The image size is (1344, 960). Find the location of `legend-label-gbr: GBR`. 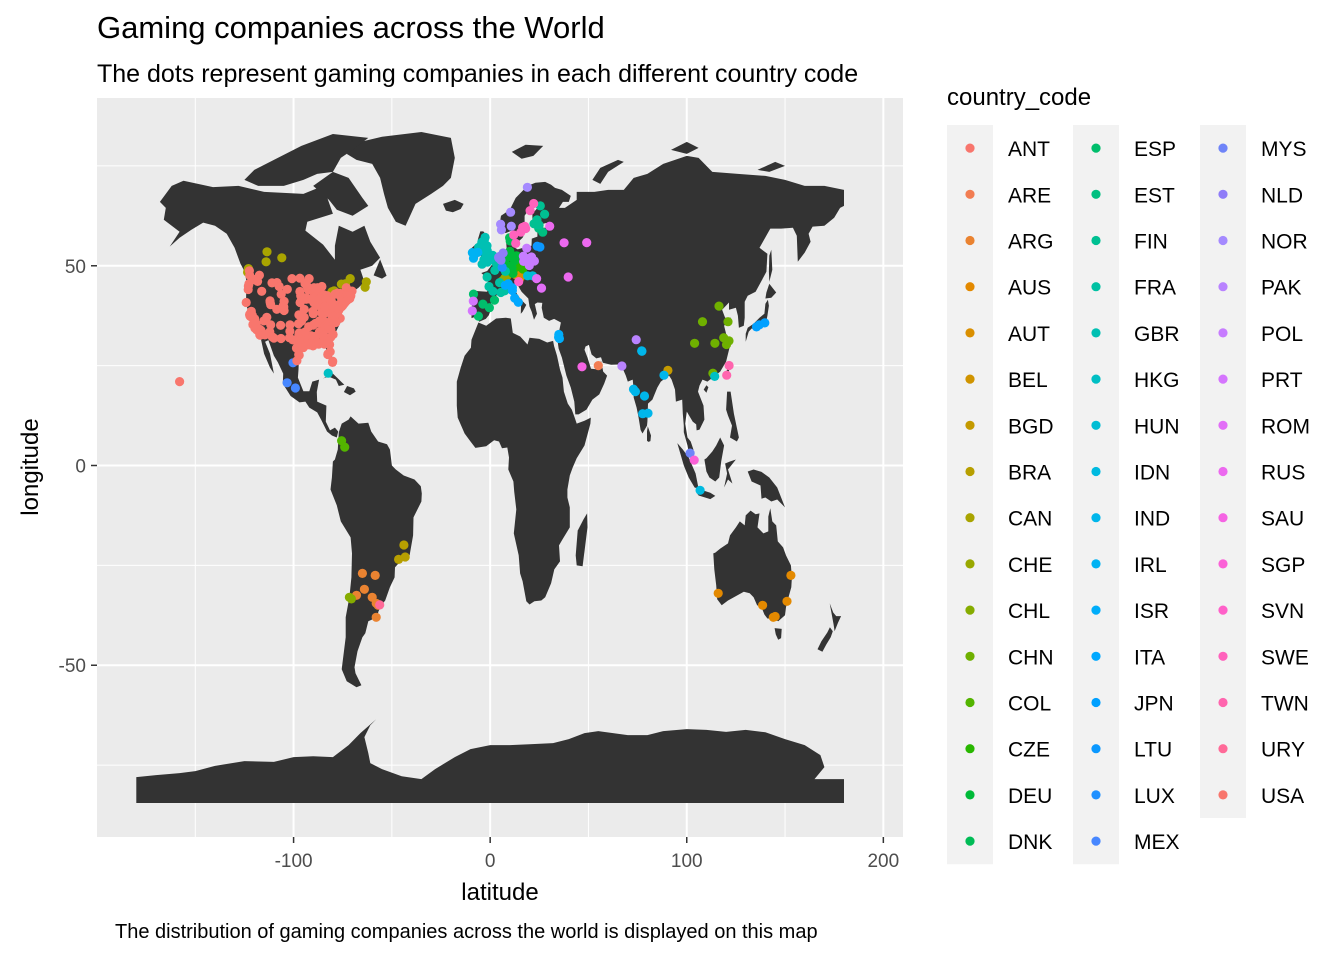

legend-label-gbr: GBR is located at coordinates (1157, 334).